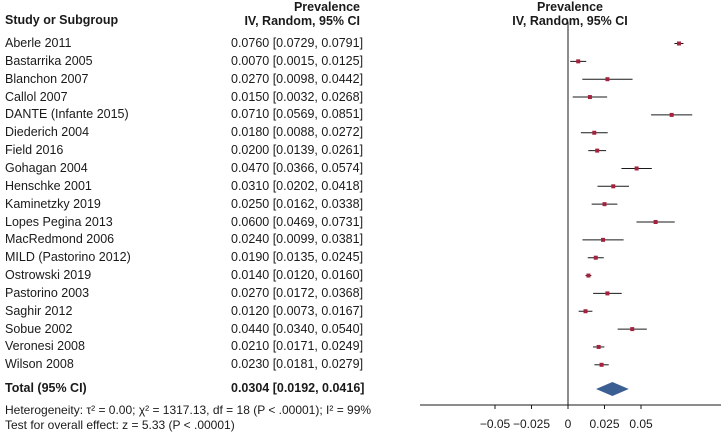  I want to click on study-name: Ostrowski 2019, so click(48, 275).